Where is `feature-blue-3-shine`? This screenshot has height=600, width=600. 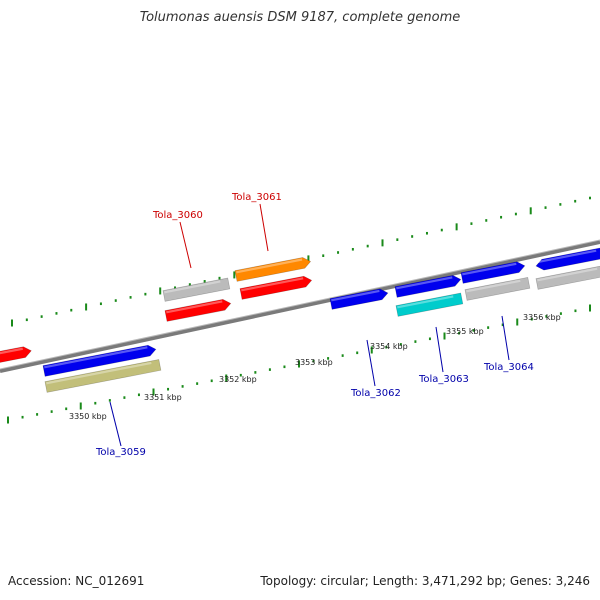
feature-blue-3-shine is located at coordinates (489, 269).